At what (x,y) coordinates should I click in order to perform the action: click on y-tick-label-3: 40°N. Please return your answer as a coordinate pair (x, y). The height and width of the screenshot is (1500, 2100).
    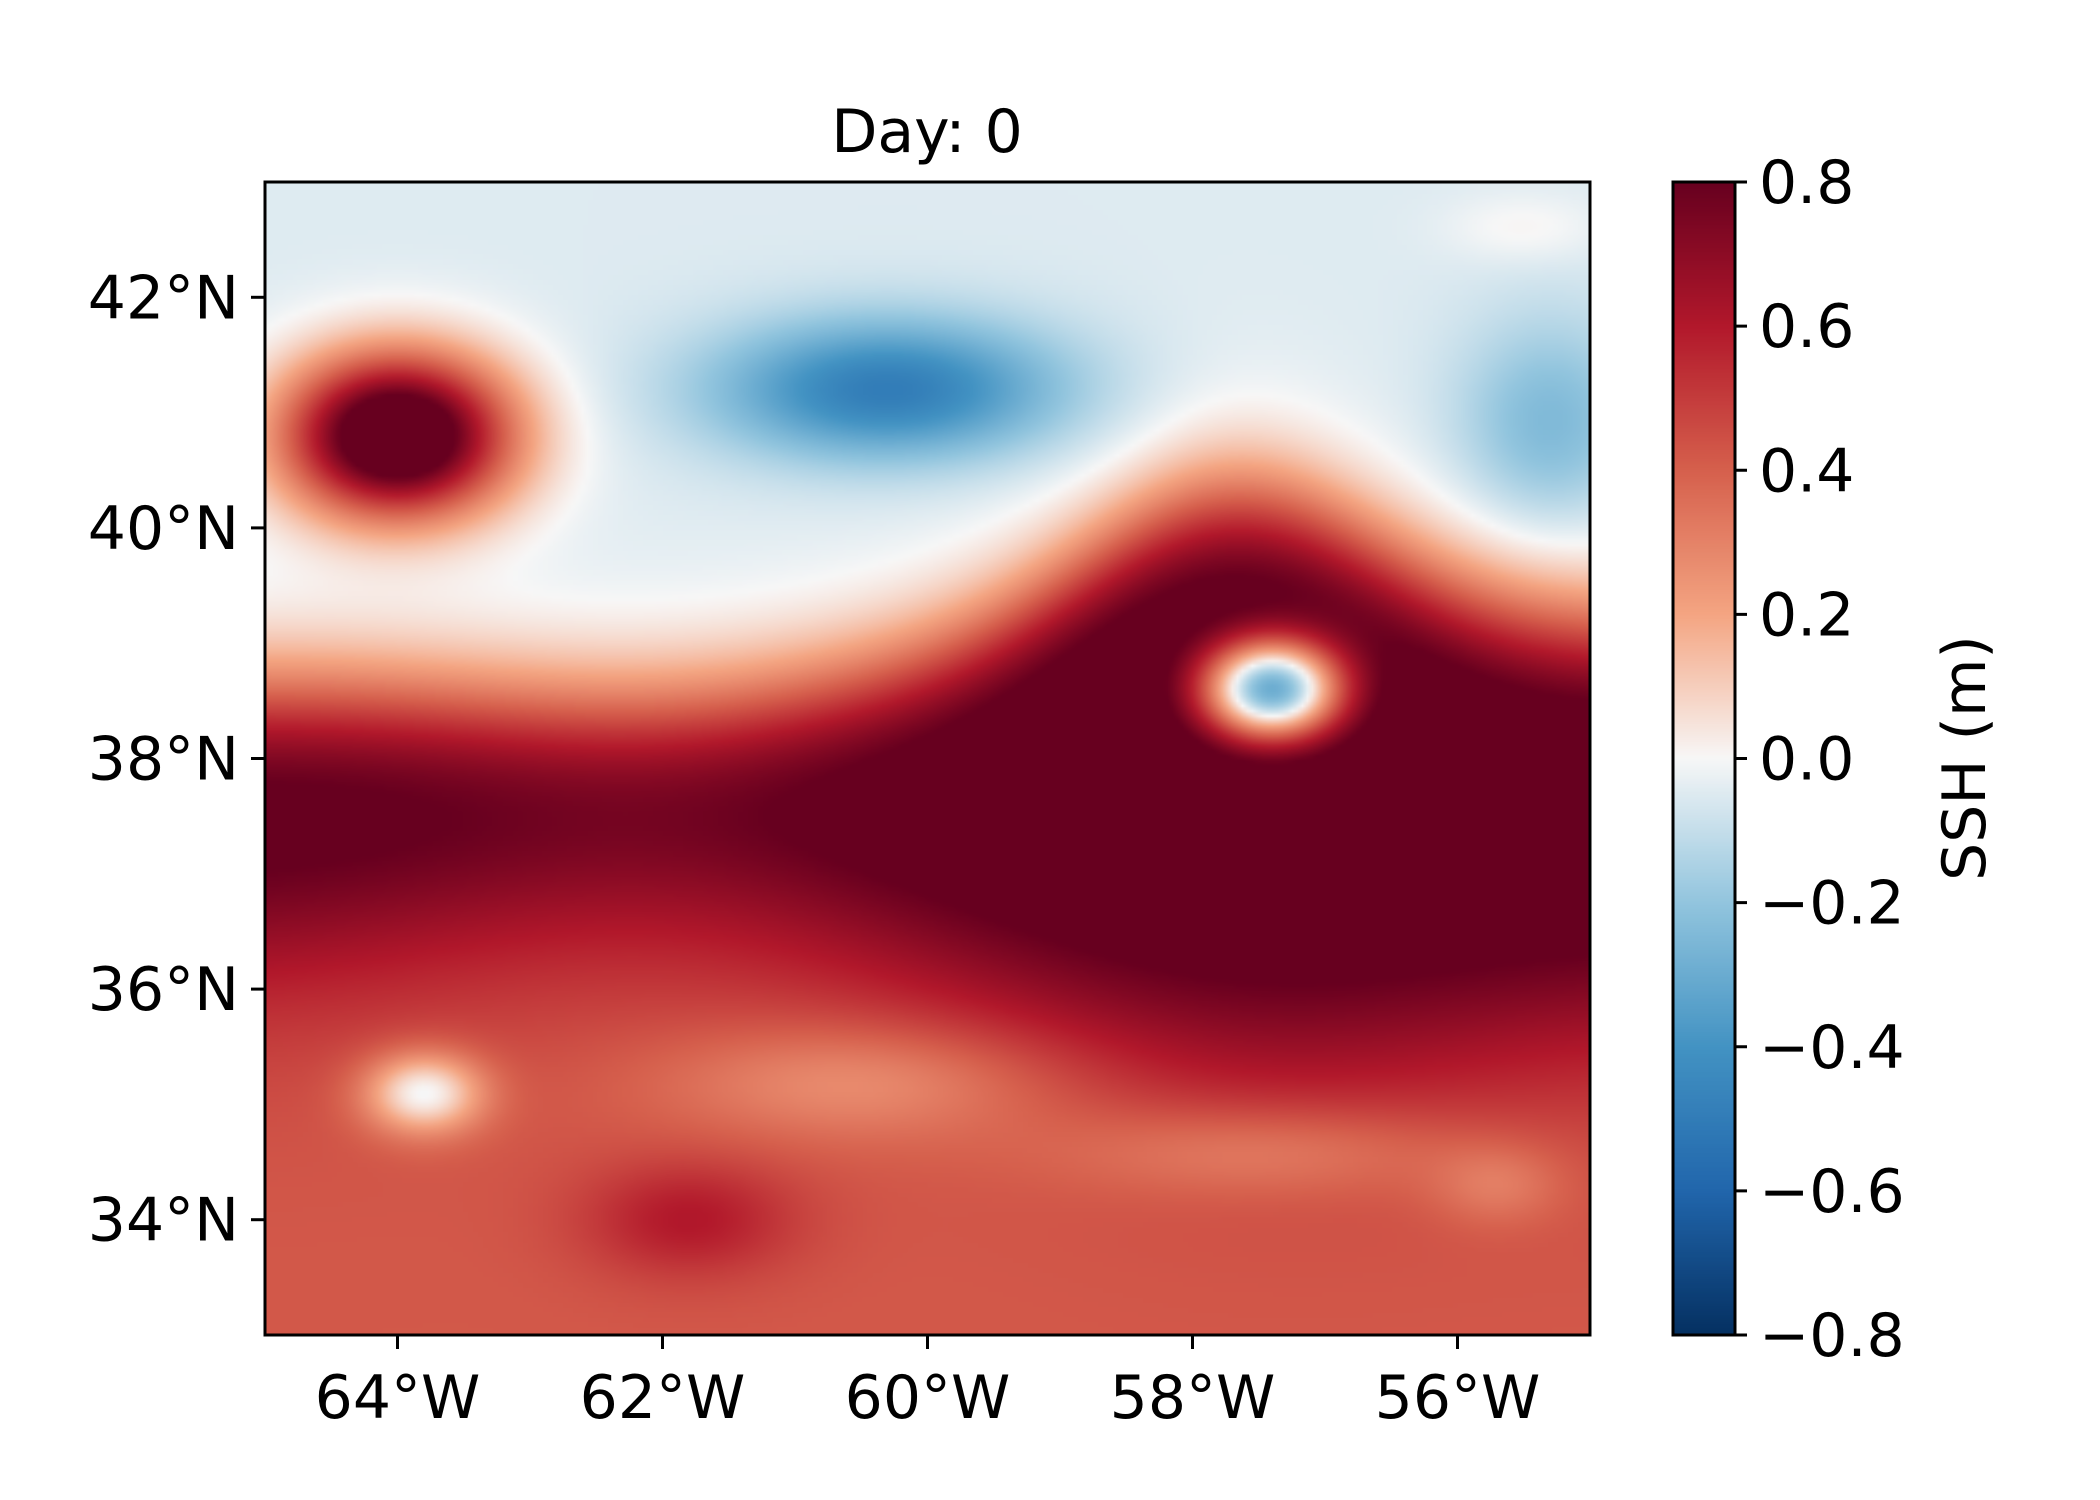
    Looking at the image, I should click on (163, 529).